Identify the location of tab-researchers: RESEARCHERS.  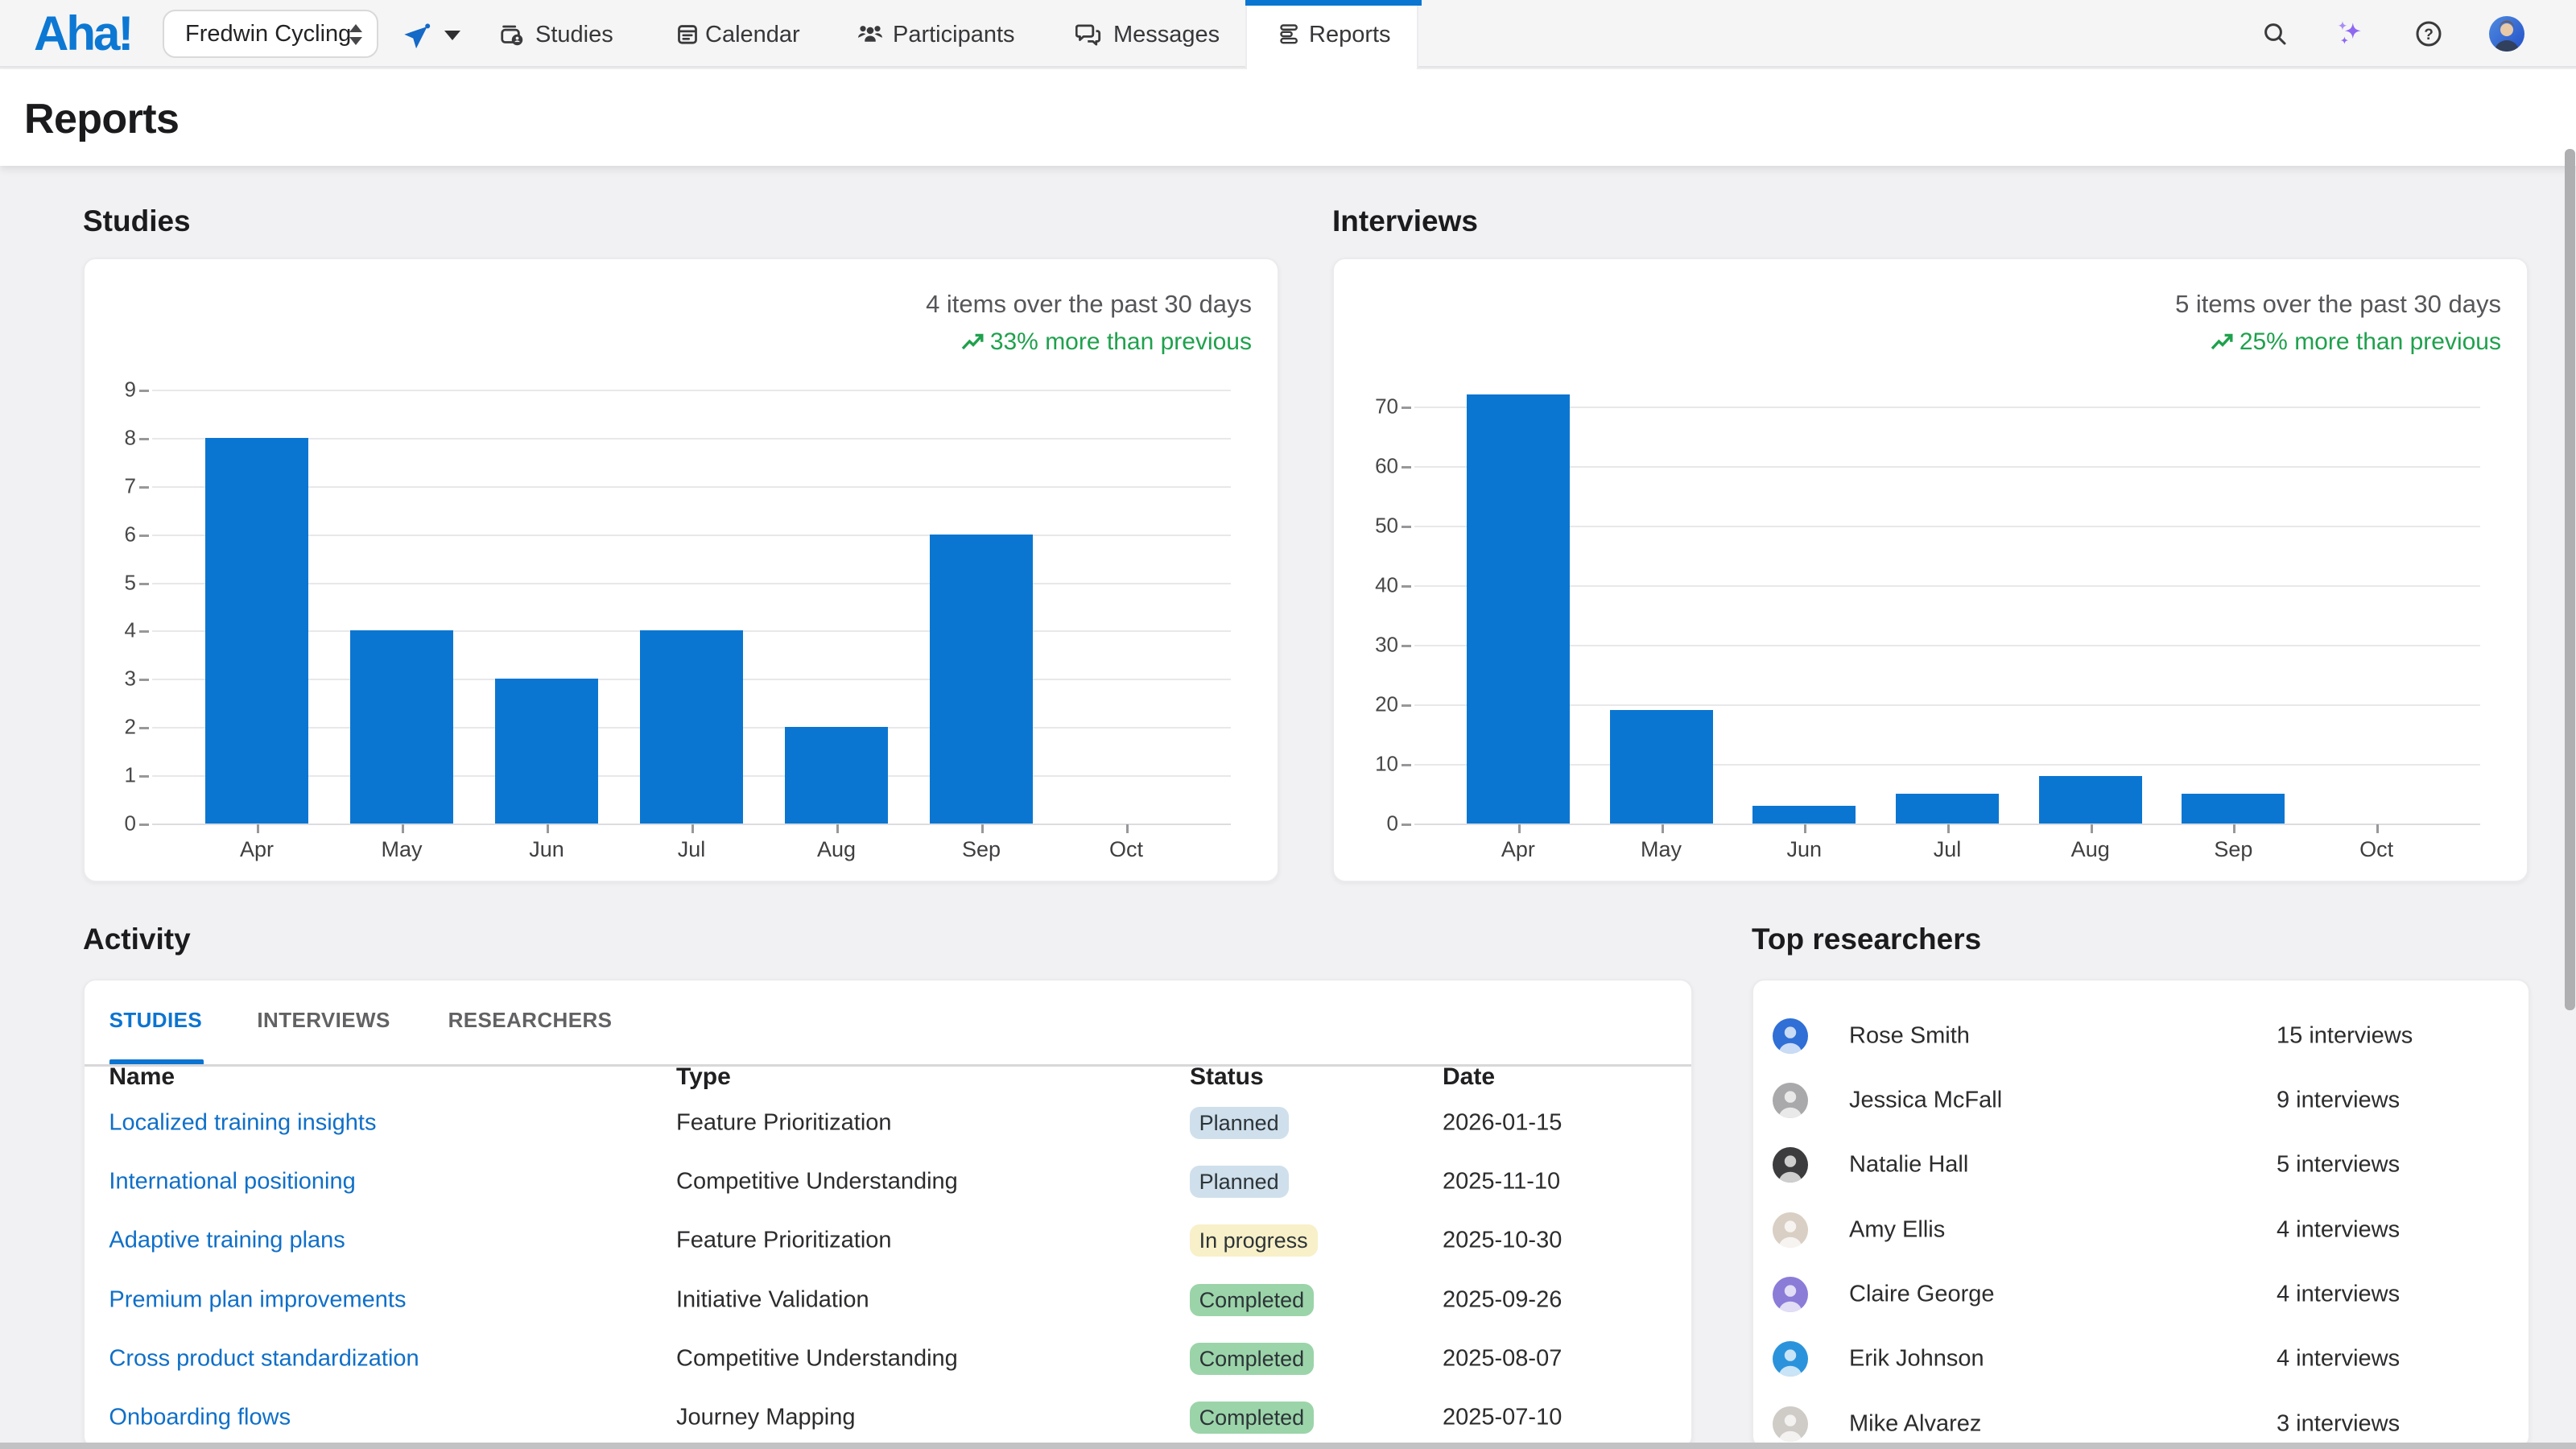
(530, 1020).